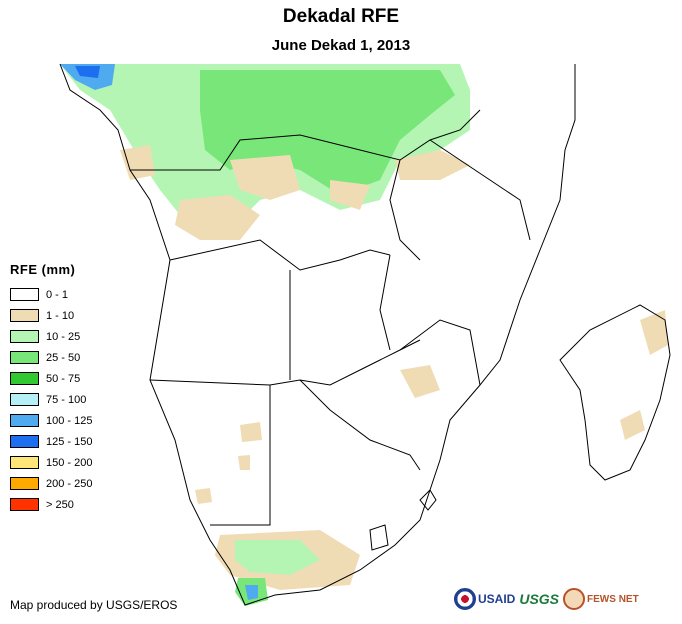  I want to click on usgs-label: USGS, so click(539, 599).